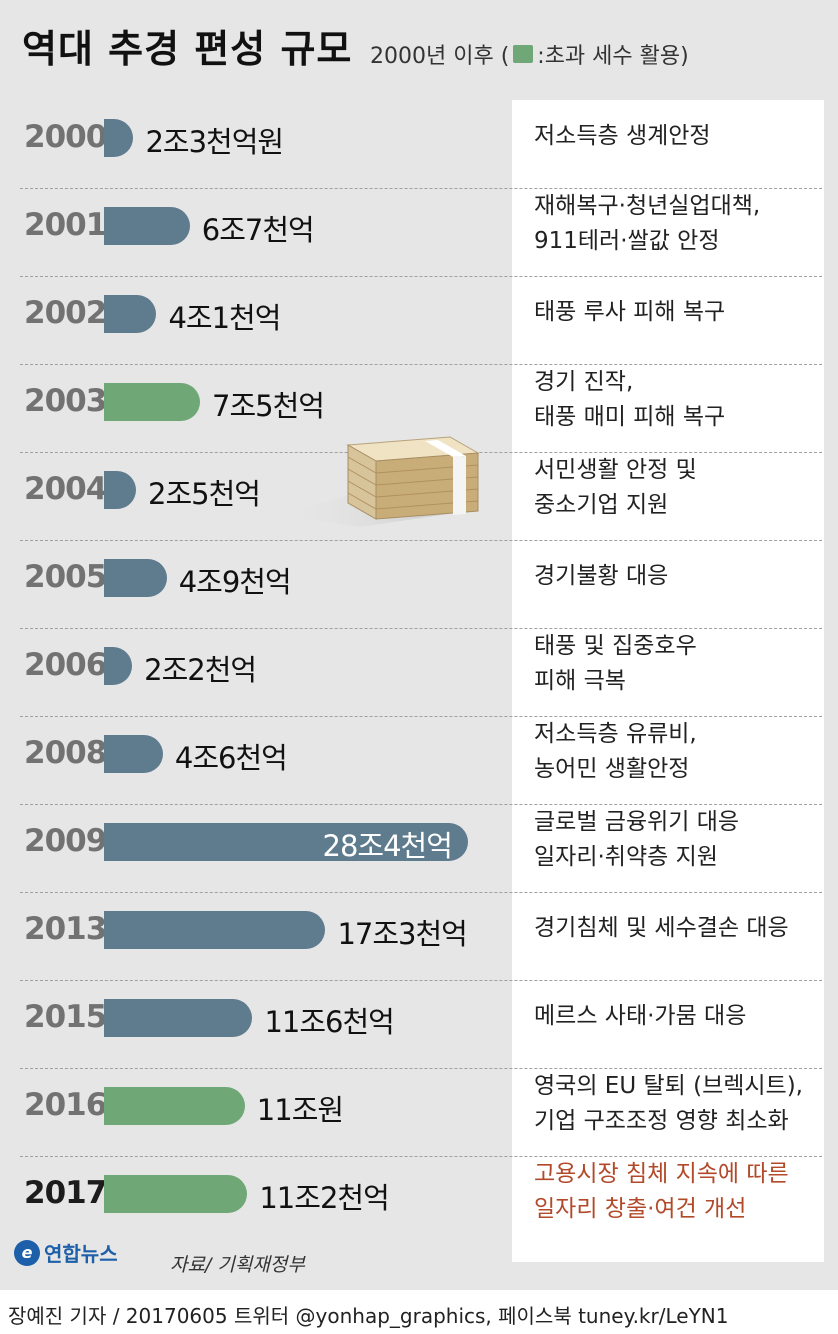  What do you see at coordinates (647, 206) in the screenshot?
I see `description-line: 재해복구·청년실업대책,` at bounding box center [647, 206].